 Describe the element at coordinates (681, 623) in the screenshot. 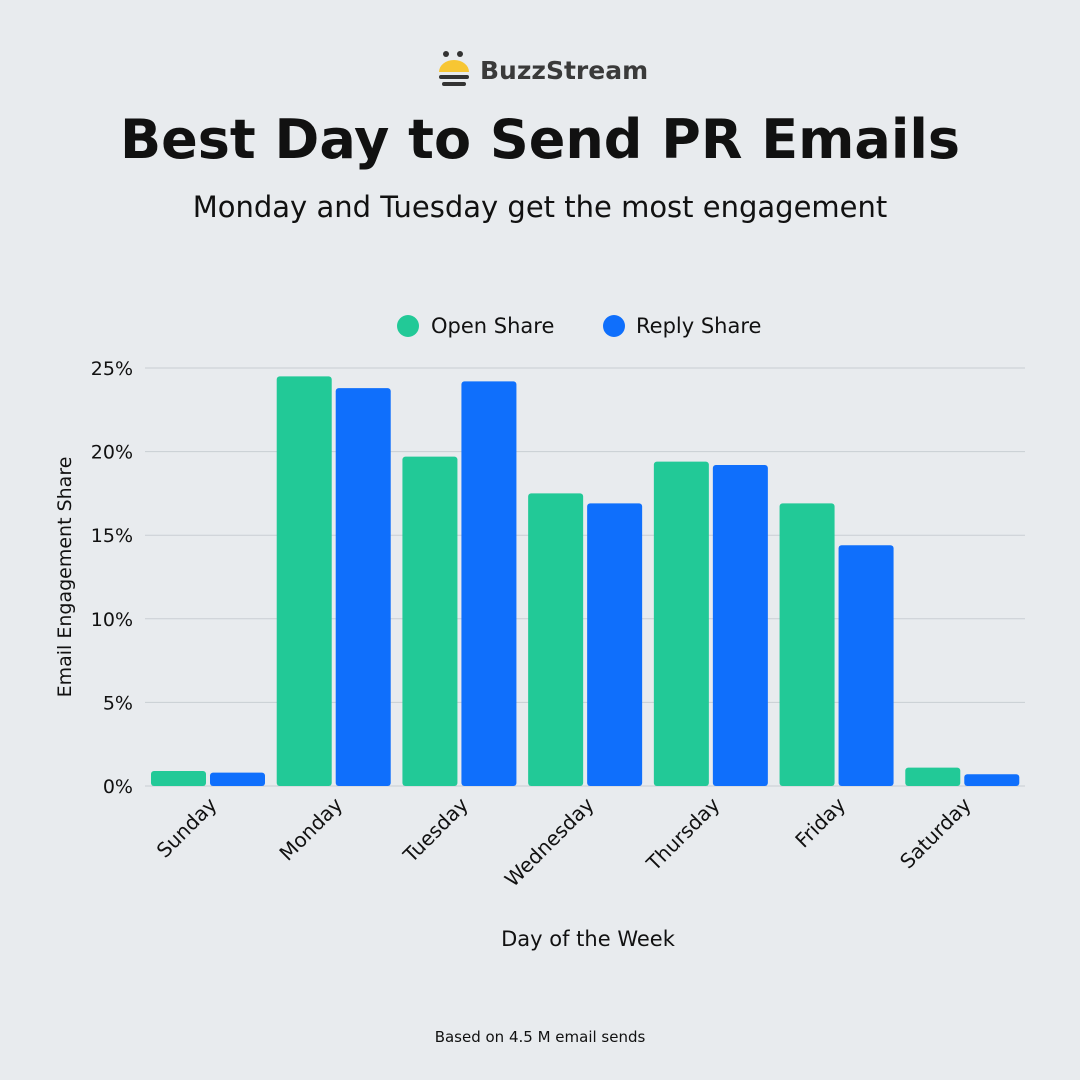

I see `bar-thursday-open` at that location.